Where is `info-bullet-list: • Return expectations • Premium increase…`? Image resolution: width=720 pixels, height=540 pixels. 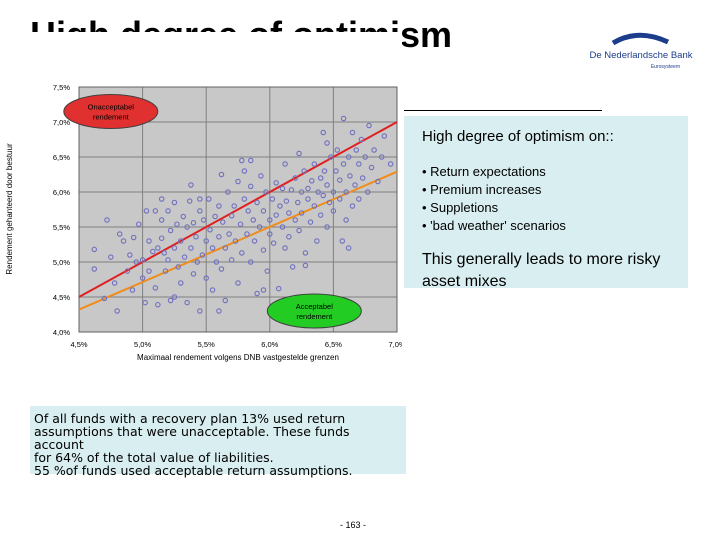
info-bullet-list: • Return expectations • Premium increase… is located at coordinates (549, 199).